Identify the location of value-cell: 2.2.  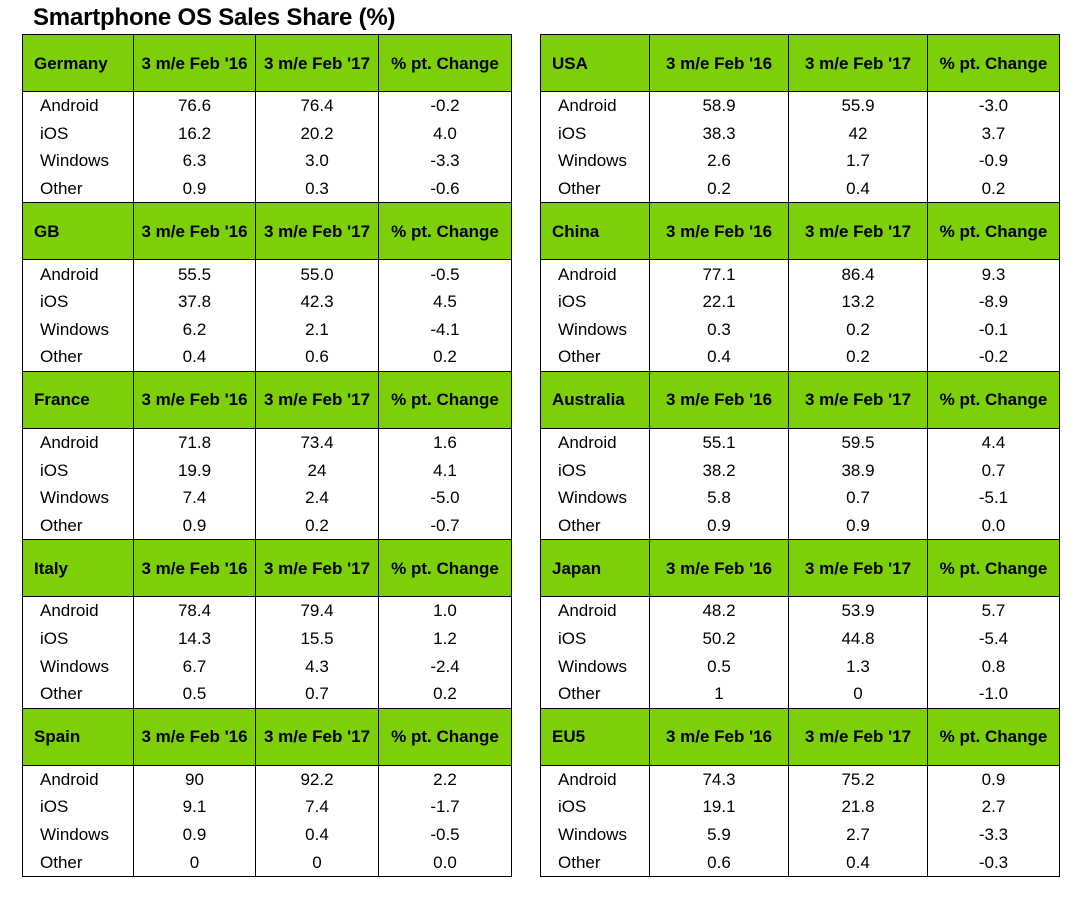
(445, 779).